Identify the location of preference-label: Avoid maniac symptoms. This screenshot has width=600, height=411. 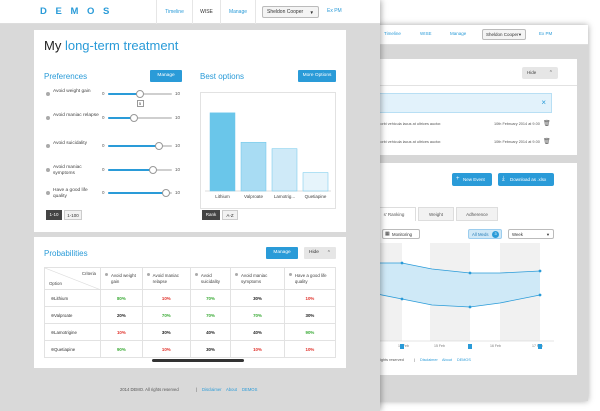
(67, 170).